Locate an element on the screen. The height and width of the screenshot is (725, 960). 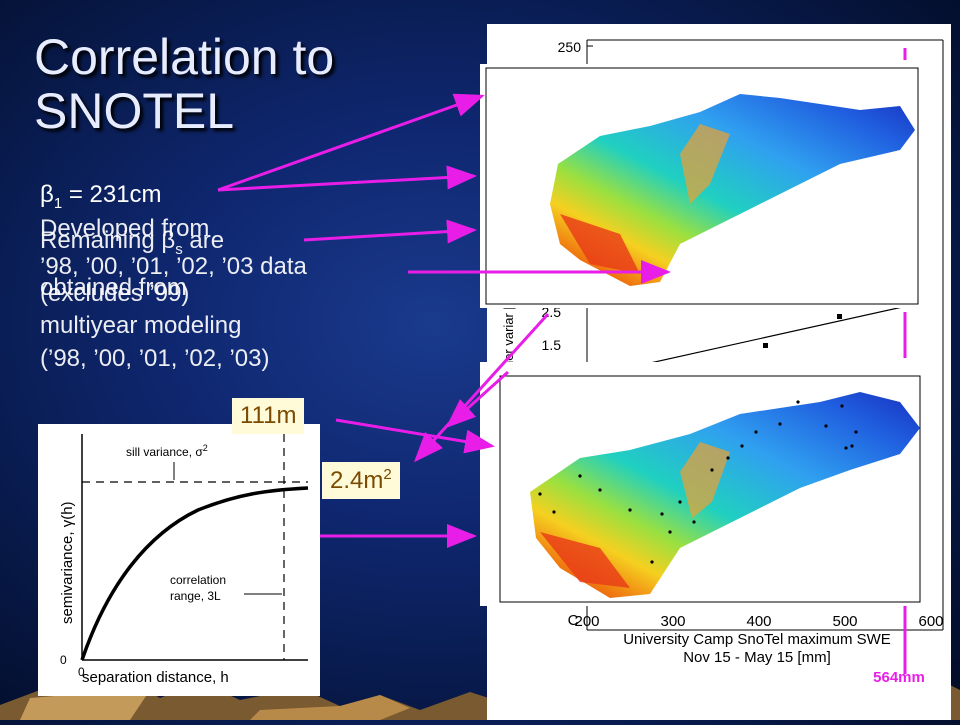
beta1-value: = 231cm is located at coordinates (112, 194).